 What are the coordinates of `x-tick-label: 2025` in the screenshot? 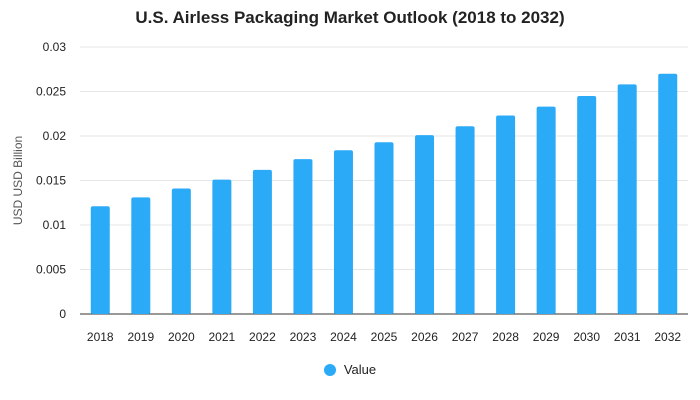 It's located at (384, 337).